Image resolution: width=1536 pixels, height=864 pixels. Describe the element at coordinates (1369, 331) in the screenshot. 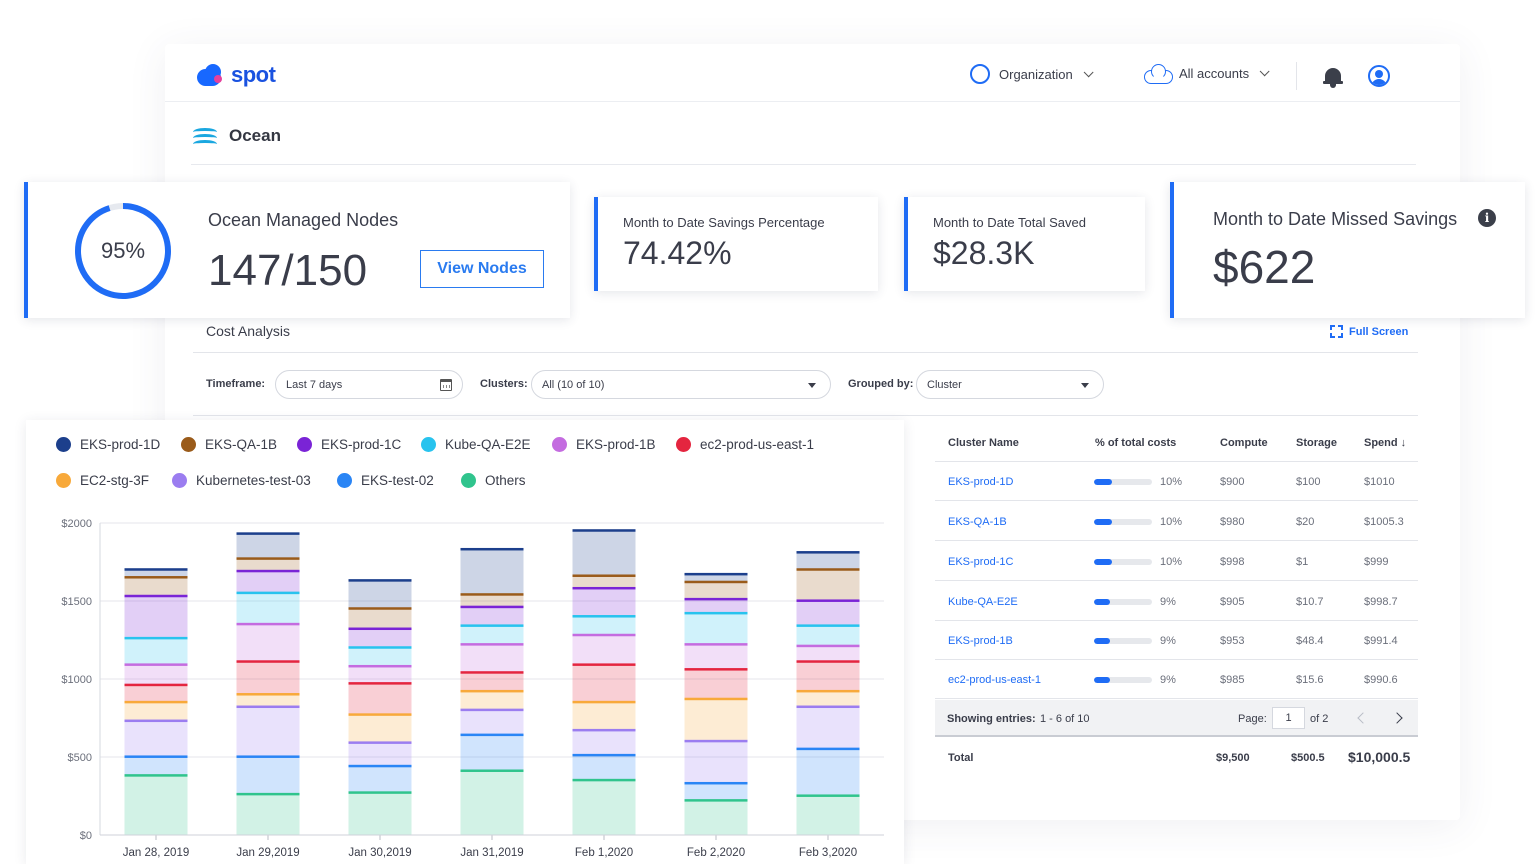

I see `full-screen-button: Full Screen` at that location.